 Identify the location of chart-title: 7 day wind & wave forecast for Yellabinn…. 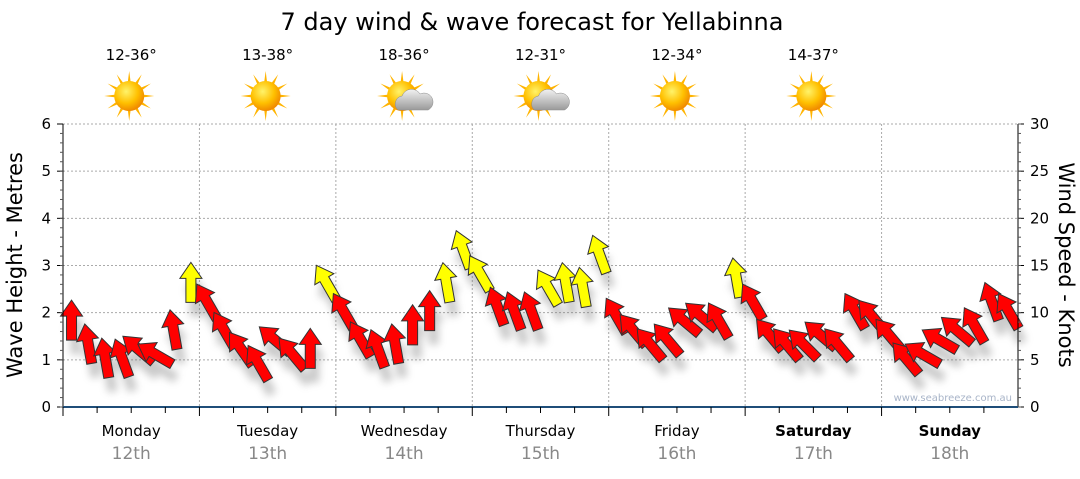
(532, 22).